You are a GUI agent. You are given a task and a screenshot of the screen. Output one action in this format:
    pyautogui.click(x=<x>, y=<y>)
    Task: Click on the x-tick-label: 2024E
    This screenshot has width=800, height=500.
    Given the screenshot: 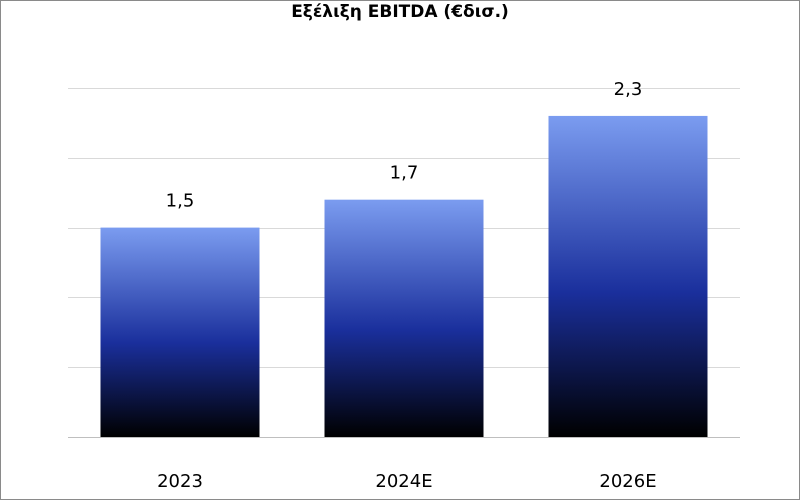 What is the action you would take?
    pyautogui.click(x=403, y=481)
    